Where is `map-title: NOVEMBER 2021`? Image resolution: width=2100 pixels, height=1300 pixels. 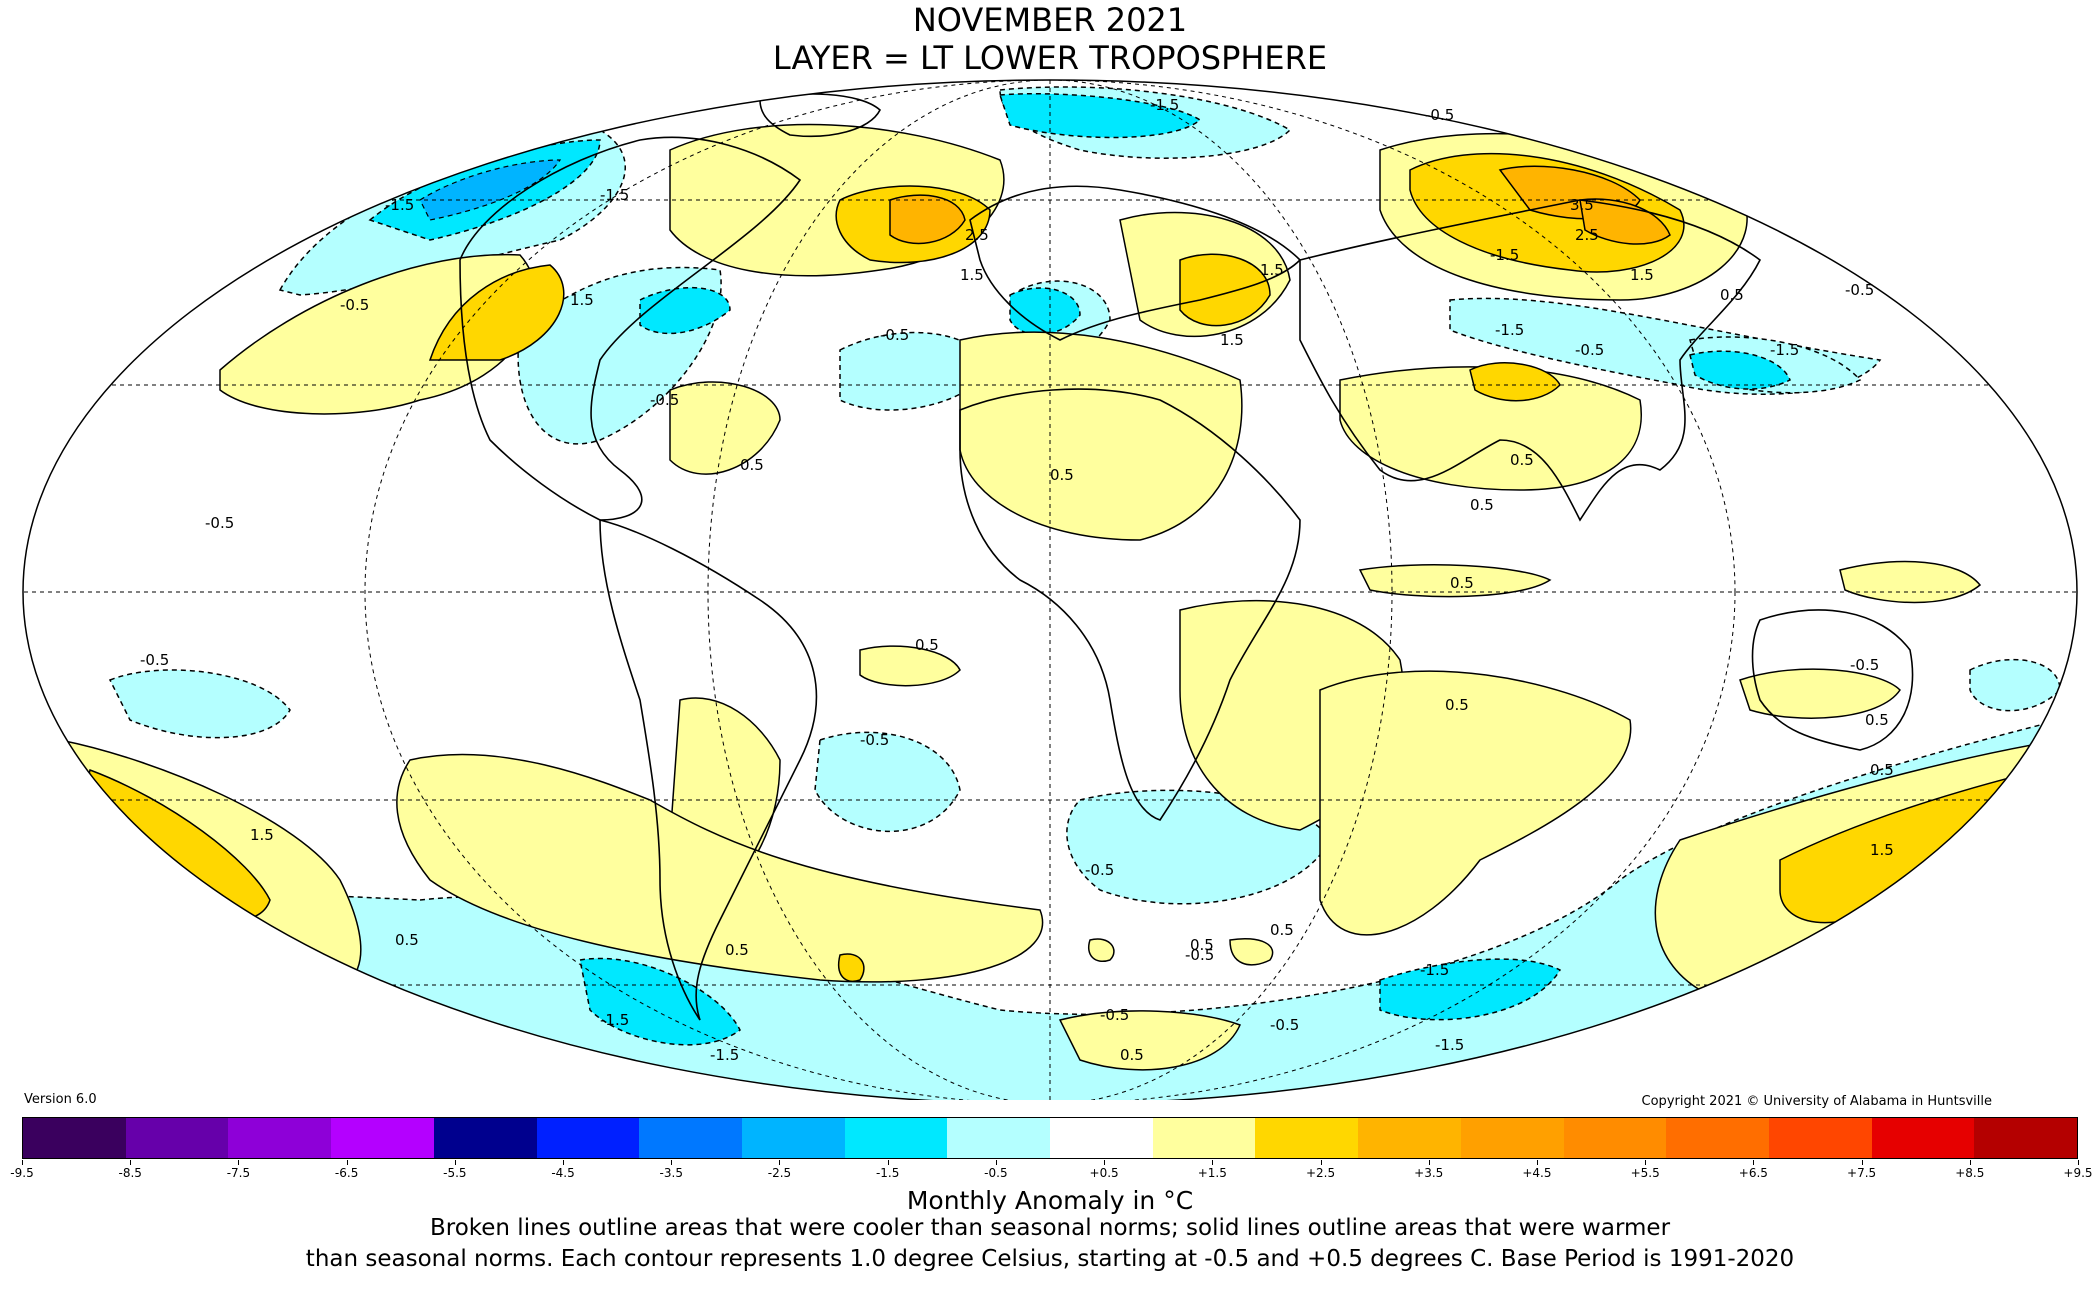 map-title: NOVEMBER 2021 is located at coordinates (1050, 20).